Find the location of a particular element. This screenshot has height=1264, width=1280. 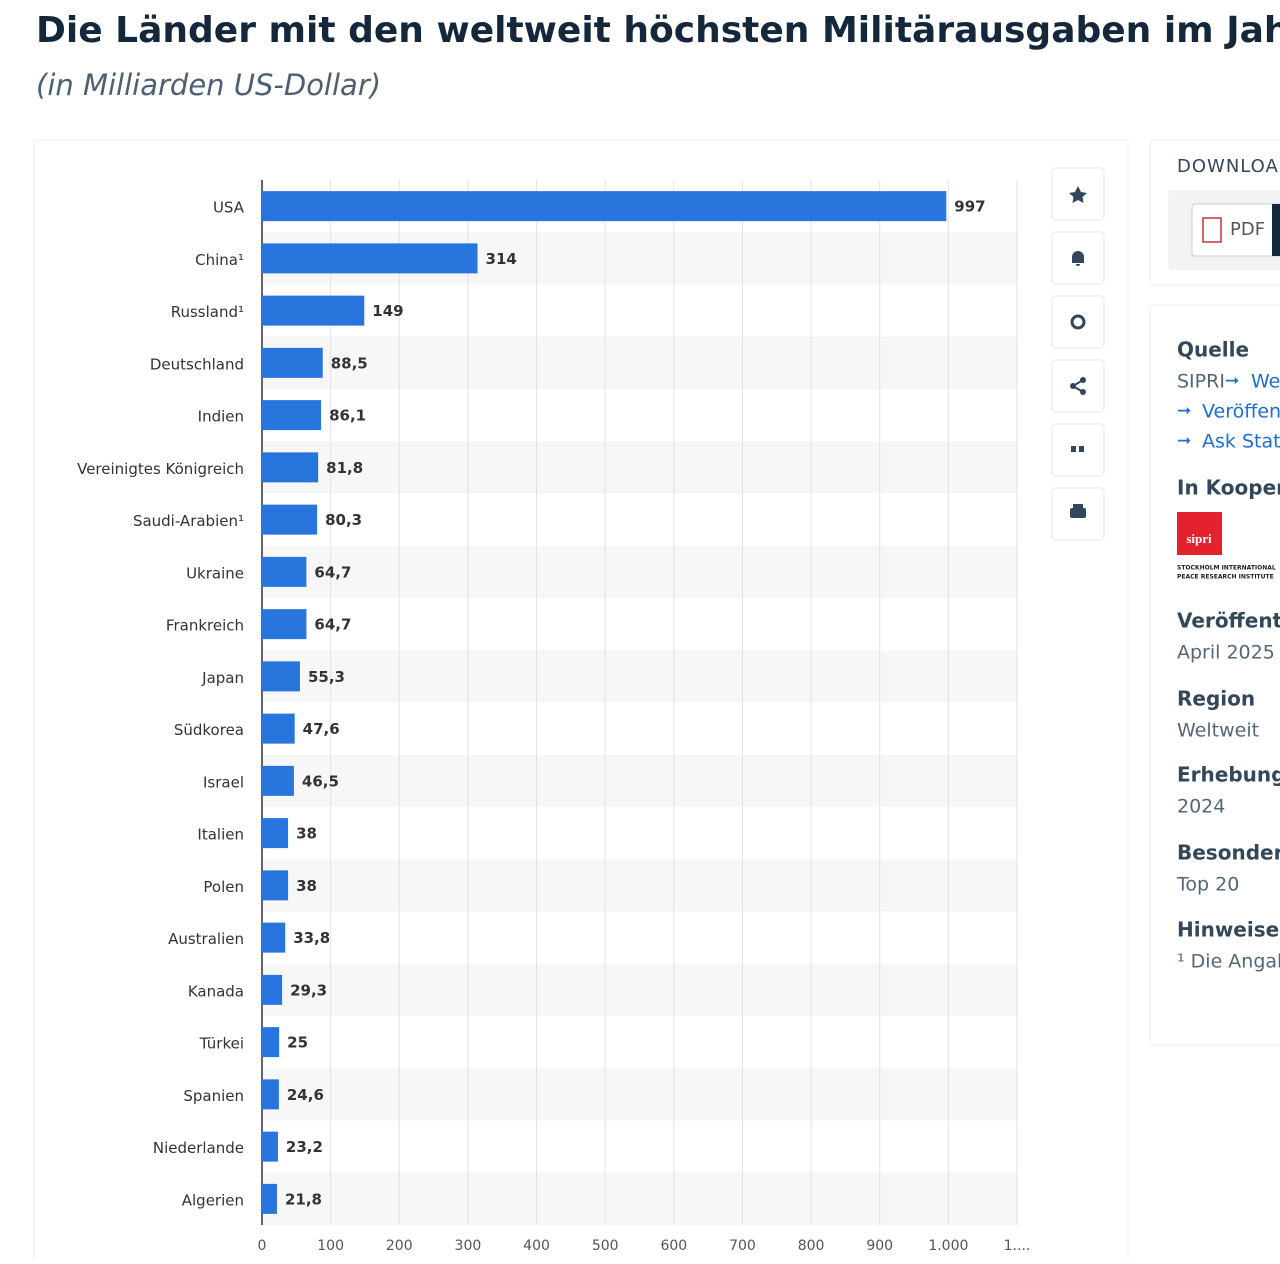

value-label: 38 is located at coordinates (306, 834).